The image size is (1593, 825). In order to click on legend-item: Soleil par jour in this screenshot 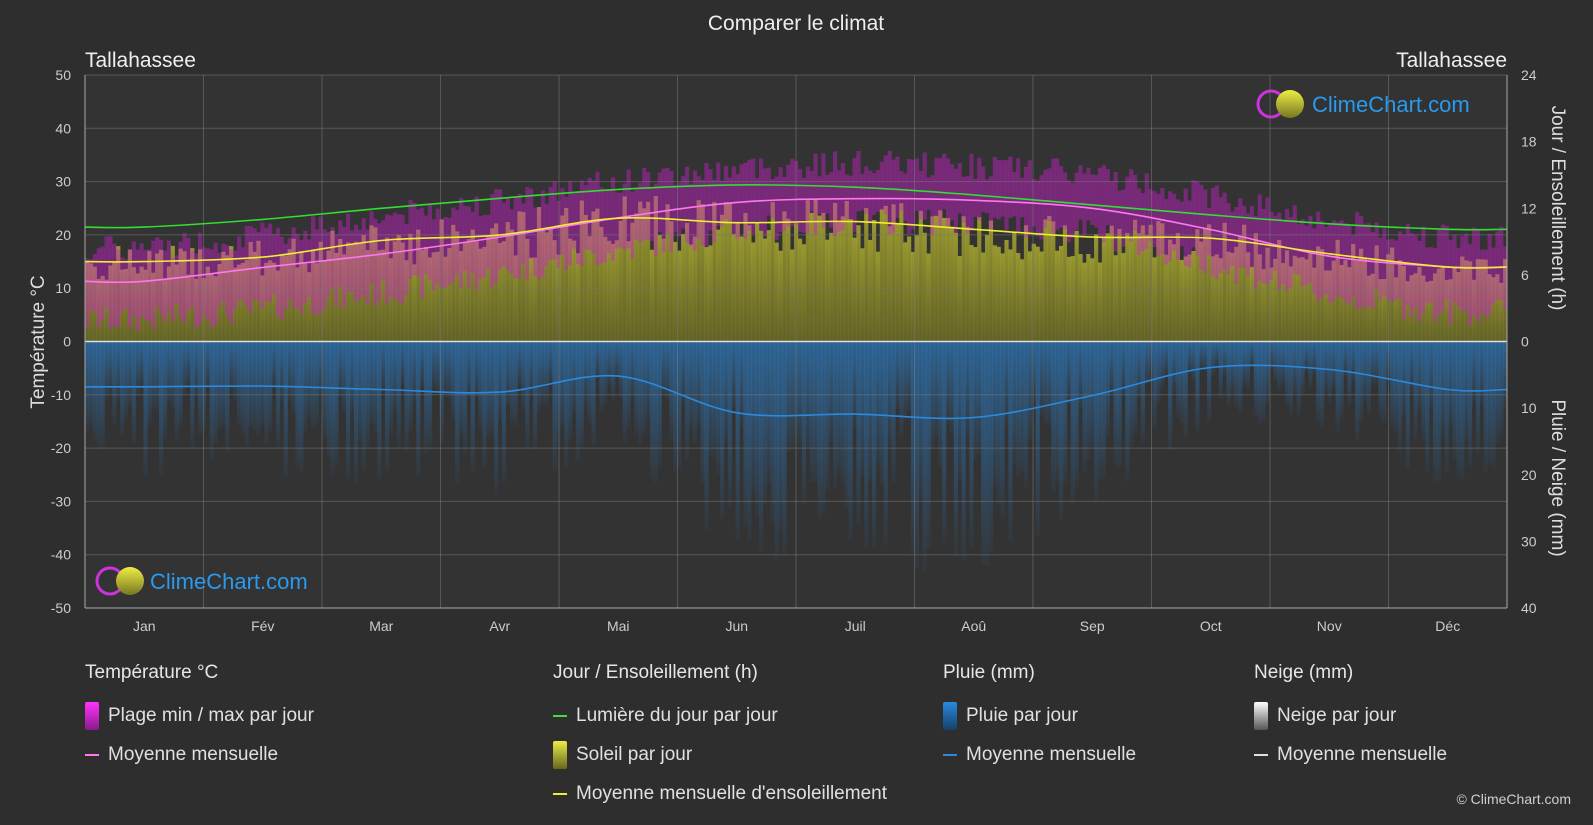, I will do `click(720, 754)`.